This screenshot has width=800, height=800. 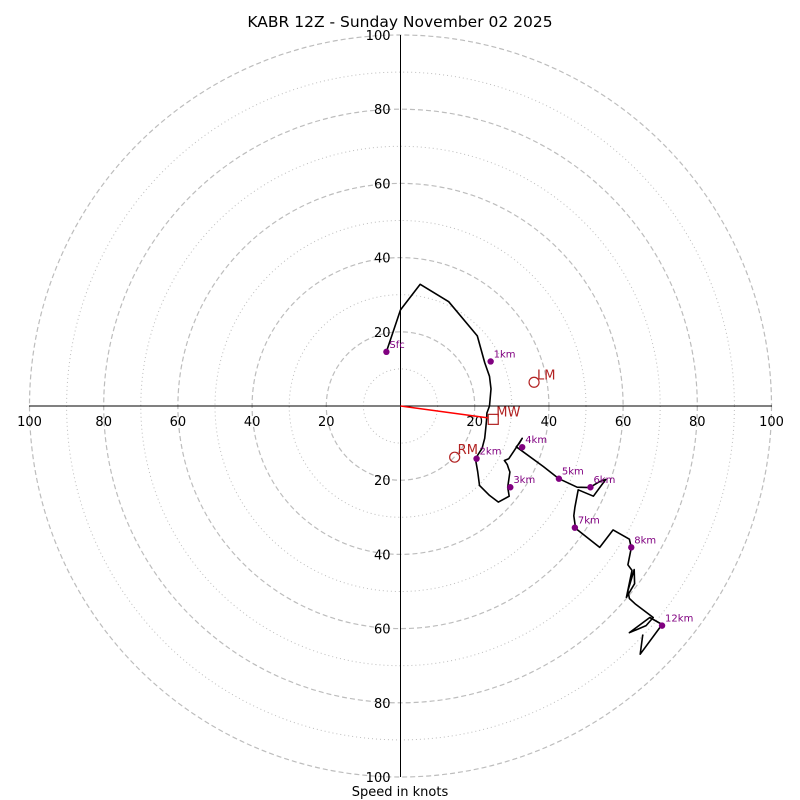 What do you see at coordinates (679, 619) in the screenshot?
I see `height-marker-label: 12km` at bounding box center [679, 619].